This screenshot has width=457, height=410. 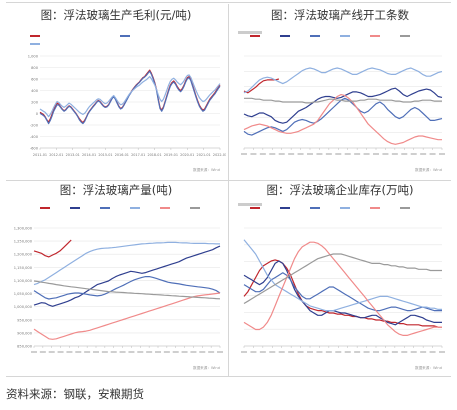 I want to click on x-tick-label: 2021-01, so click(x=204, y=155).